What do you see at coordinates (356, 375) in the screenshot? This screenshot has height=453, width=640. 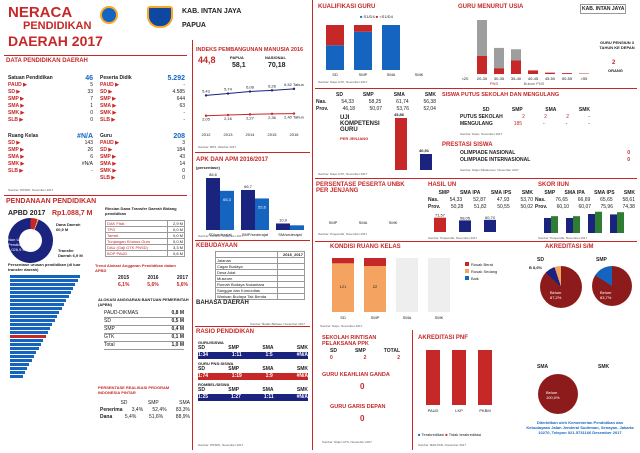 I see `keahlian-title: GURU KEAHLIAN GANDA` at bounding box center [356, 375].